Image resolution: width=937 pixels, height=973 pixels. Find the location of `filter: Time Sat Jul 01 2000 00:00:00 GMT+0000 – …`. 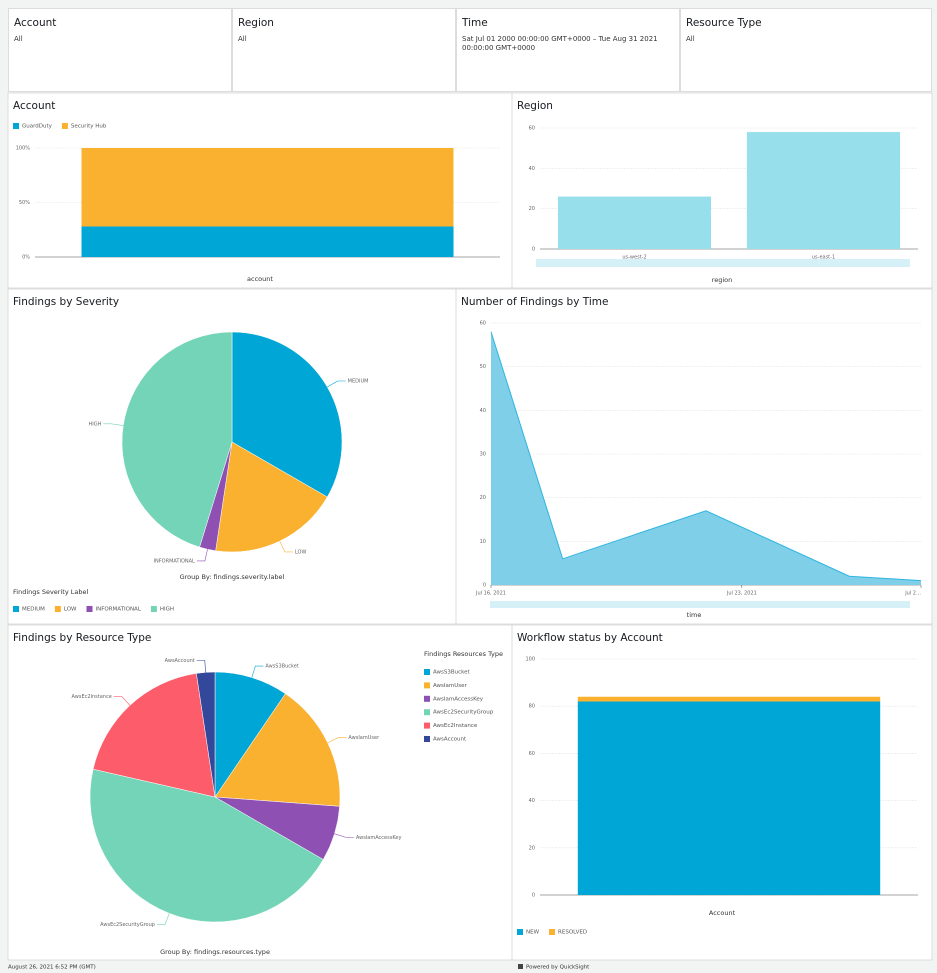

filter: Time Sat Jul 01 2000 00:00:00 GMT+0000 – … is located at coordinates (568, 50).